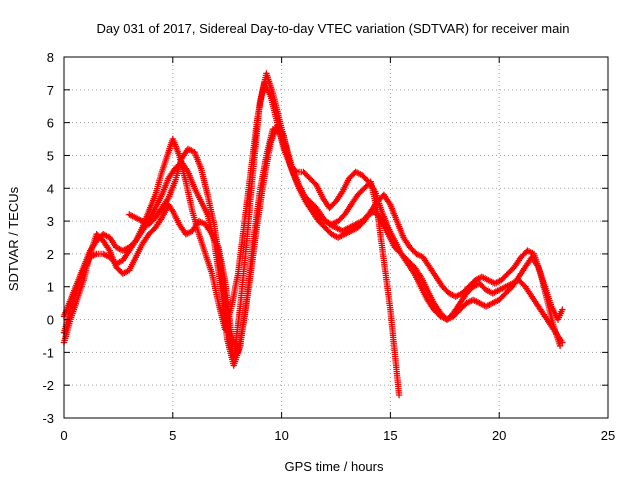  What do you see at coordinates (63, 435) in the screenshot?
I see `x-tick-label: 0` at bounding box center [63, 435].